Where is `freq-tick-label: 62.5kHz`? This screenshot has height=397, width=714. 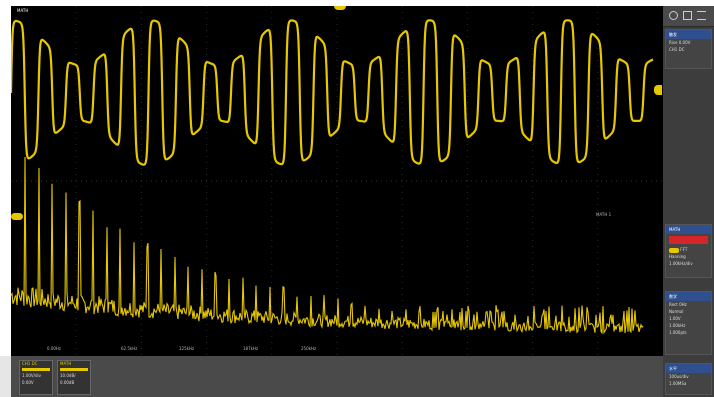
freq-tick-label: 62.5kHz is located at coordinates (129, 348).